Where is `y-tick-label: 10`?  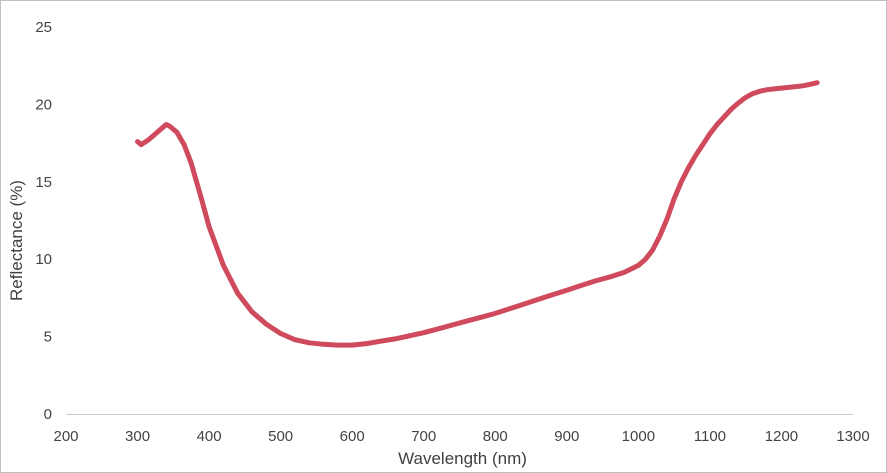 y-tick-label: 10 is located at coordinates (43, 259).